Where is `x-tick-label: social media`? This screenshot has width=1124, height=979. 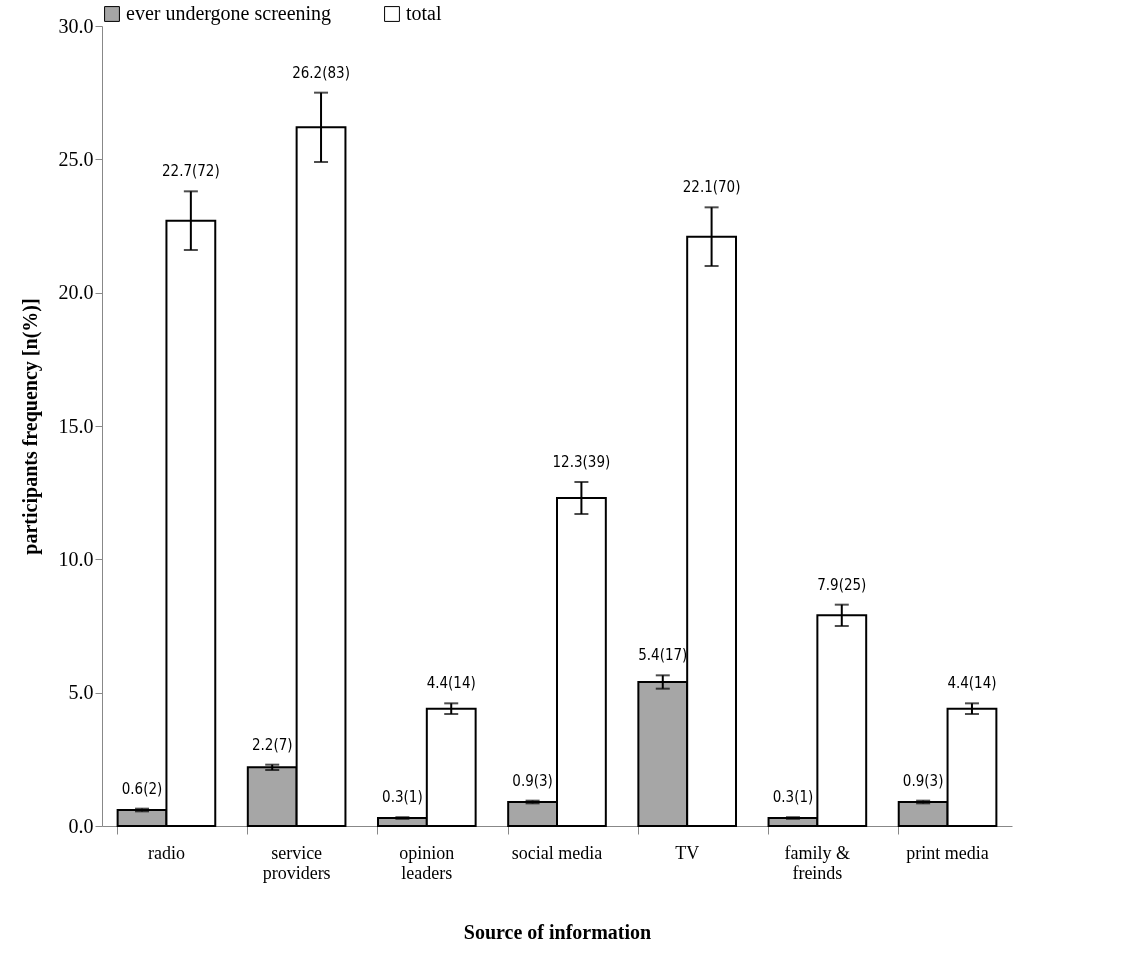 x-tick-label: social media is located at coordinates (557, 852).